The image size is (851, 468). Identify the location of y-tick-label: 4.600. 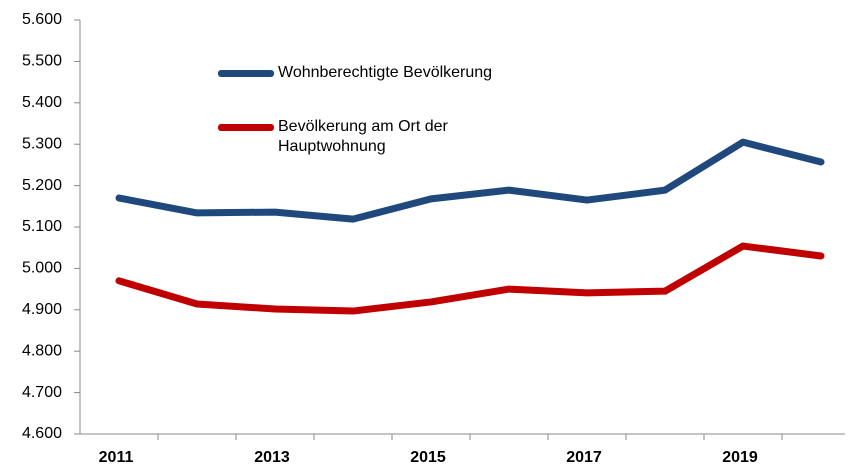
(42, 433).